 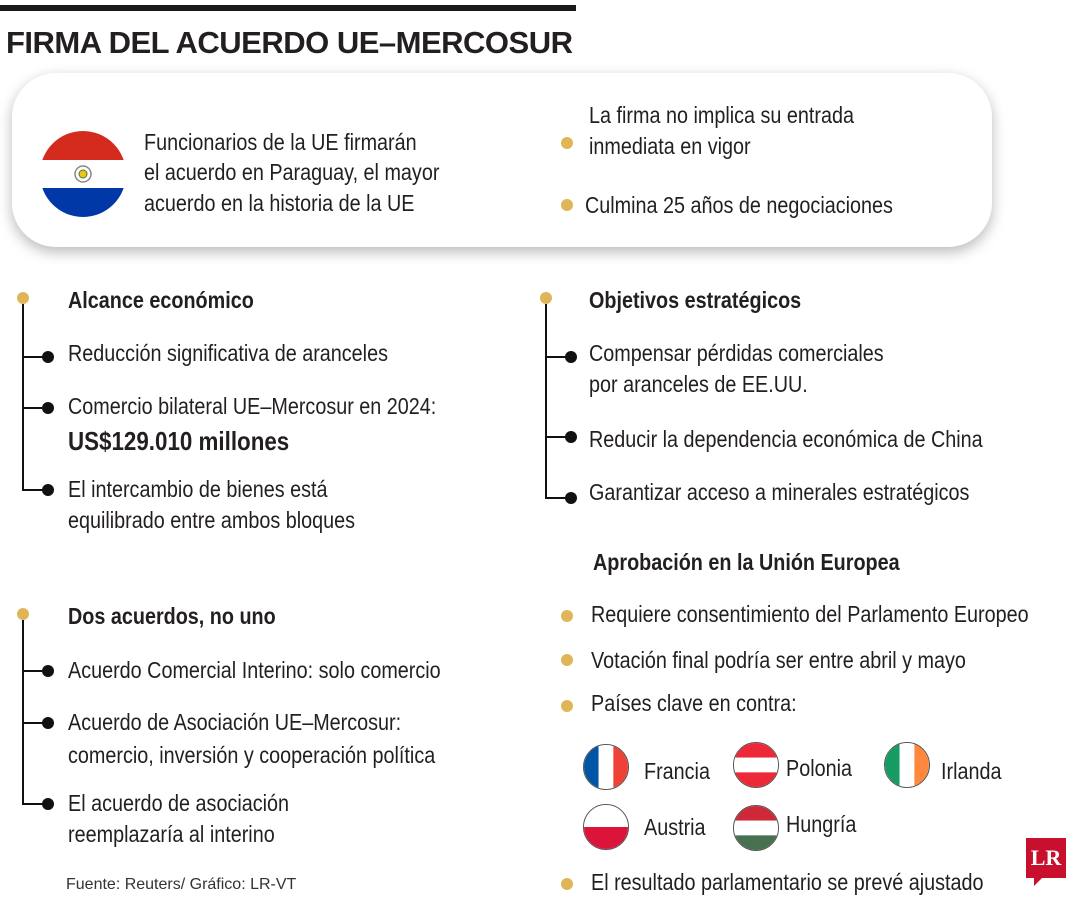 I want to click on france-flag-icon, so click(x=606, y=767).